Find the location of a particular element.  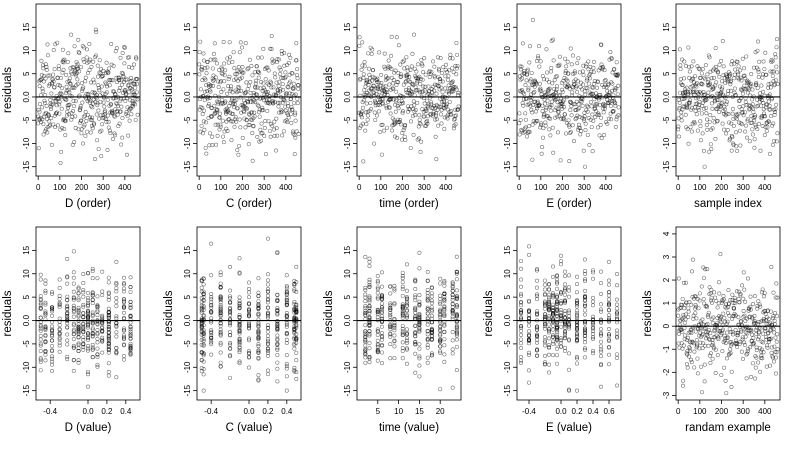

x-axis-label: C (order) is located at coordinates (249, 204).